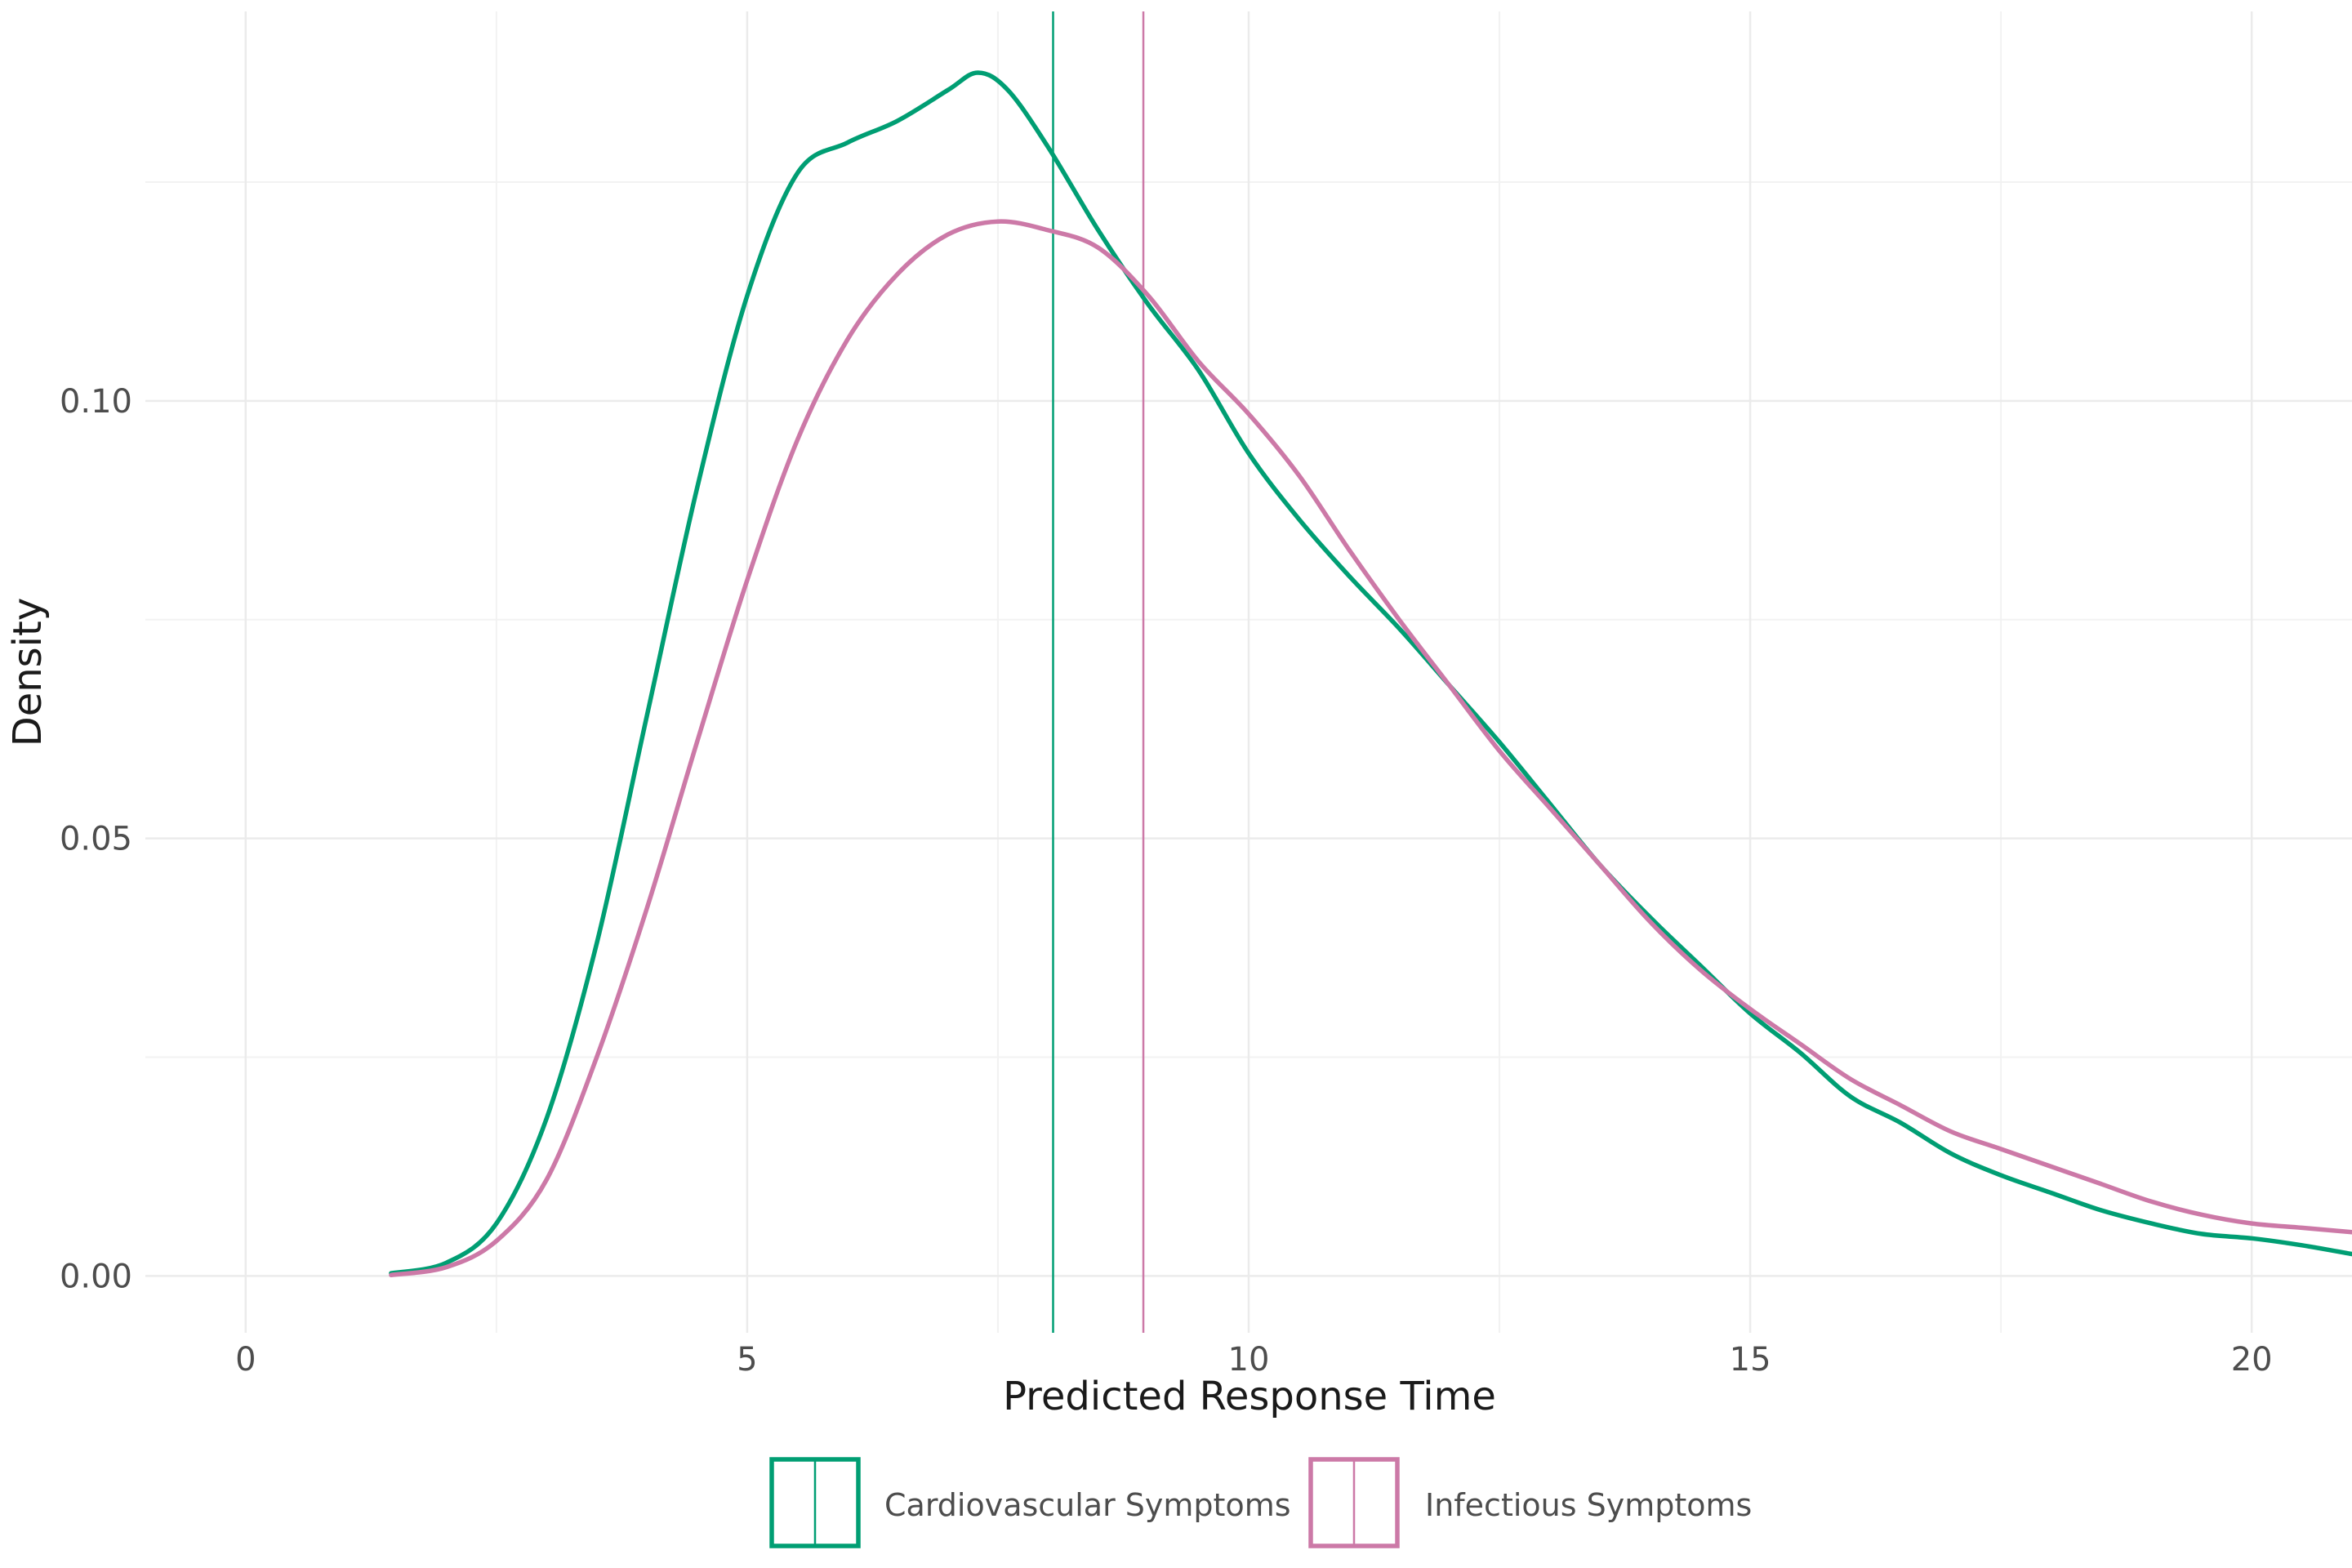 Image resolution: width=2352 pixels, height=1568 pixels. Describe the element at coordinates (1098, 672) in the screenshot. I see `mean-lines` at that location.